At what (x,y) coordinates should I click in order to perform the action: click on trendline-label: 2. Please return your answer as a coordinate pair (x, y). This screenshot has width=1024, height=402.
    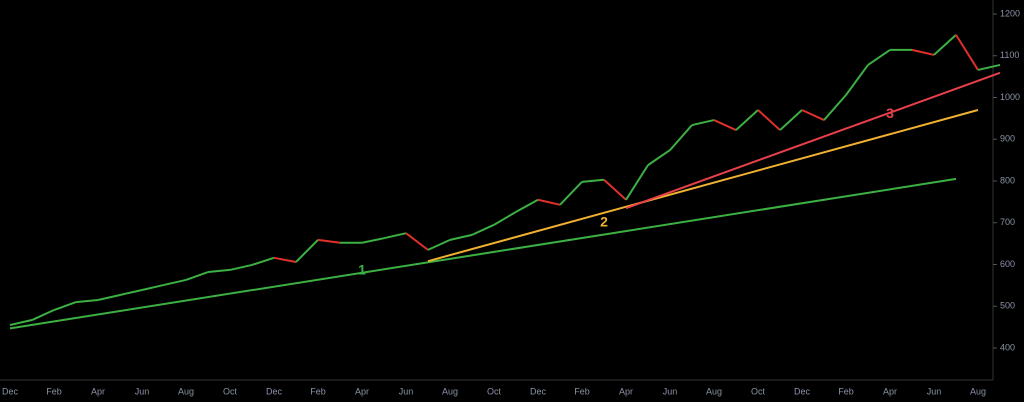
    Looking at the image, I should click on (604, 221).